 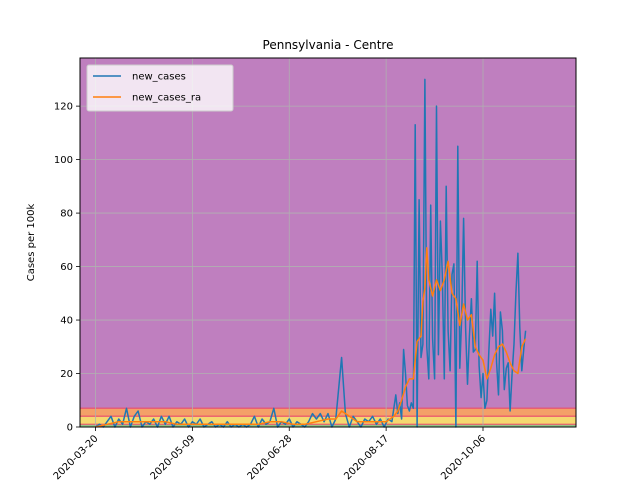 I want to click on y-axis: 0 20 40 60 80 100 120, so click(x=67, y=268).